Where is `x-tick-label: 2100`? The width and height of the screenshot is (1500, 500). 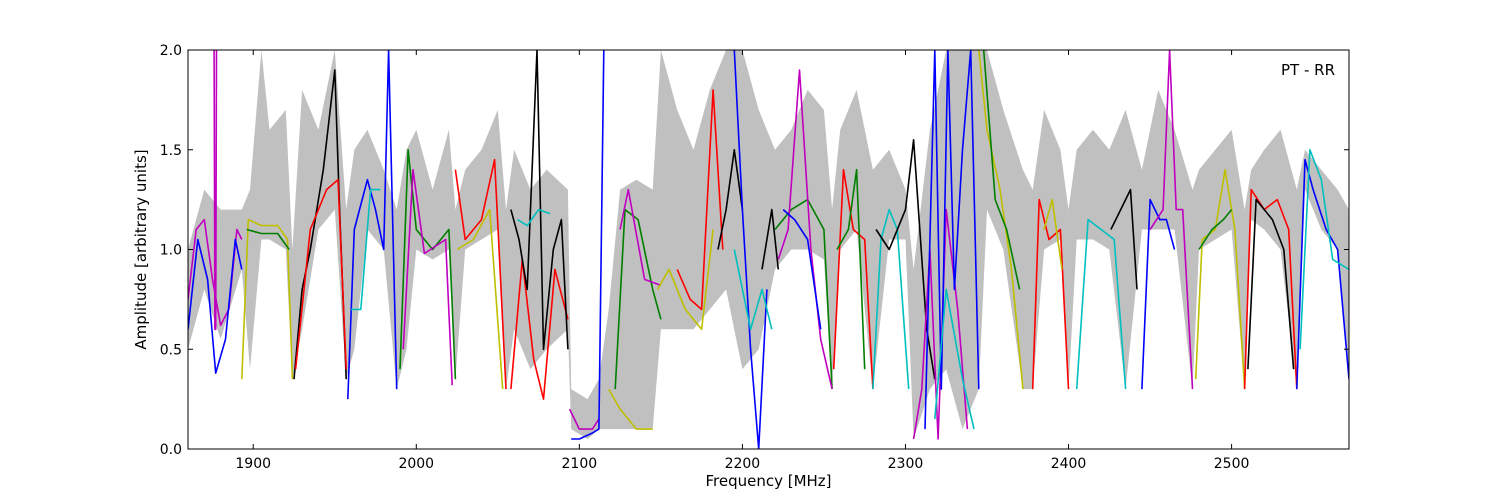 x-tick-label: 2100 is located at coordinates (580, 464).